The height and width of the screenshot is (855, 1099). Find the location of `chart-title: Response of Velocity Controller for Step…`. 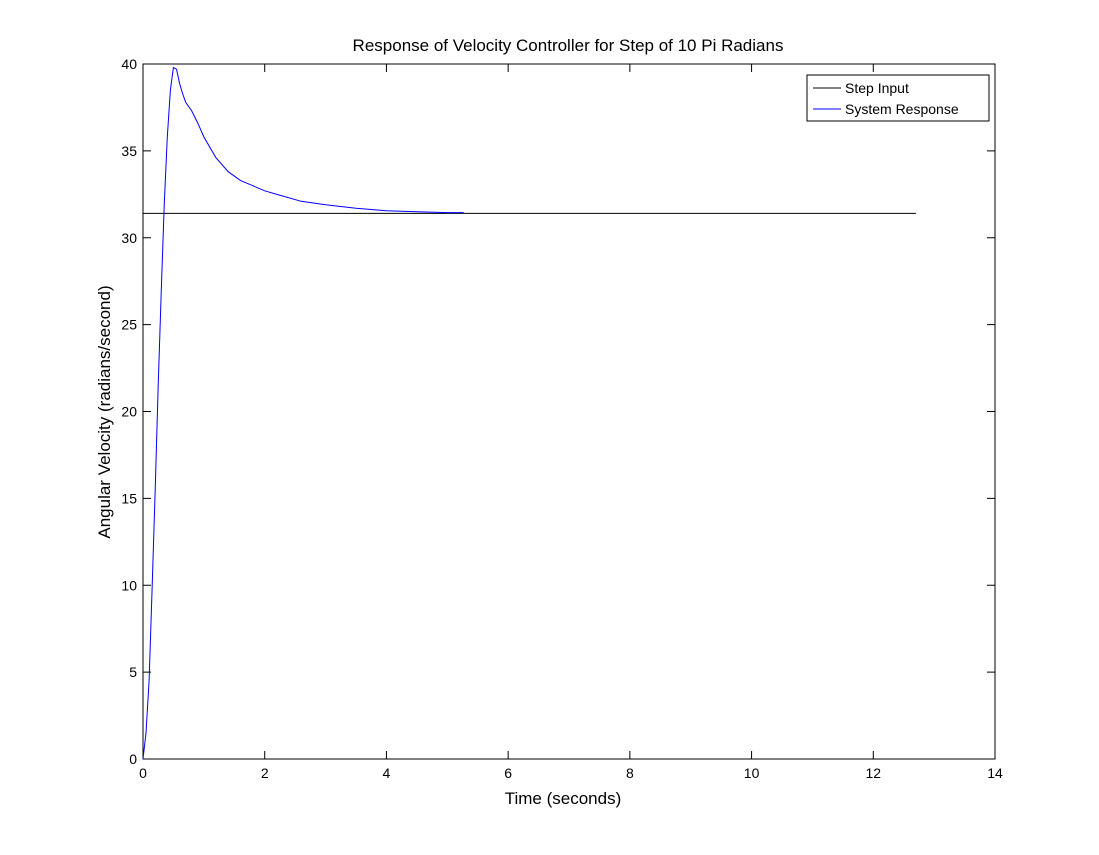

chart-title: Response of Velocity Controller for Step… is located at coordinates (568, 45).